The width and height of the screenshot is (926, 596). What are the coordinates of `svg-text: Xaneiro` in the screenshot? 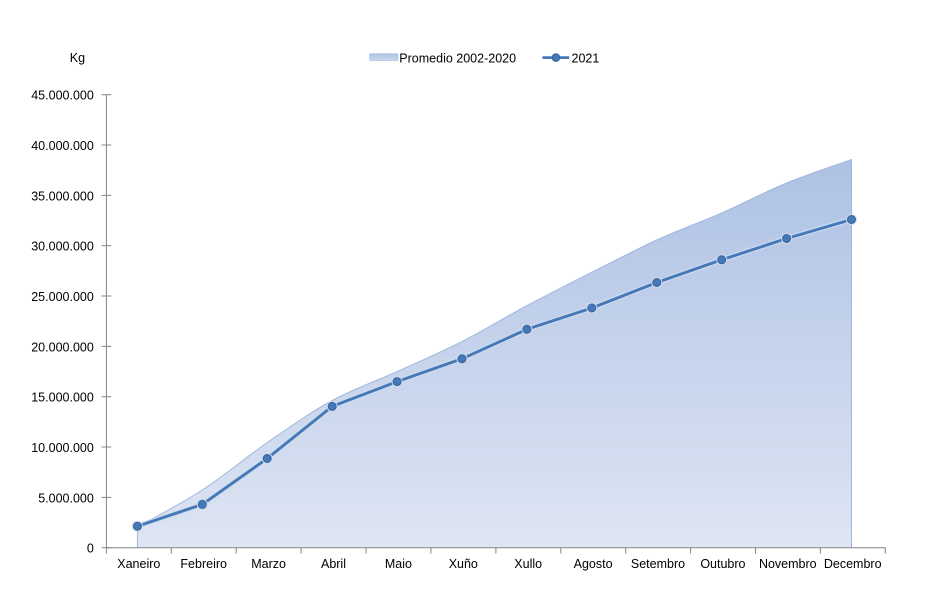 It's located at (138, 564).